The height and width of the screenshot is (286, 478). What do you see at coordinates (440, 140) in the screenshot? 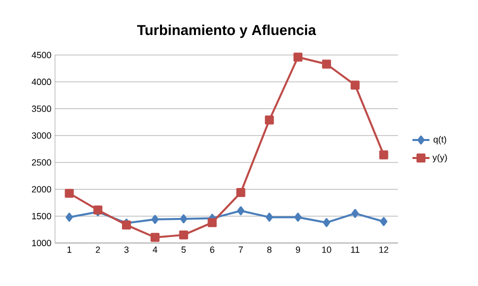
I see `legend-label: q(t)` at bounding box center [440, 140].